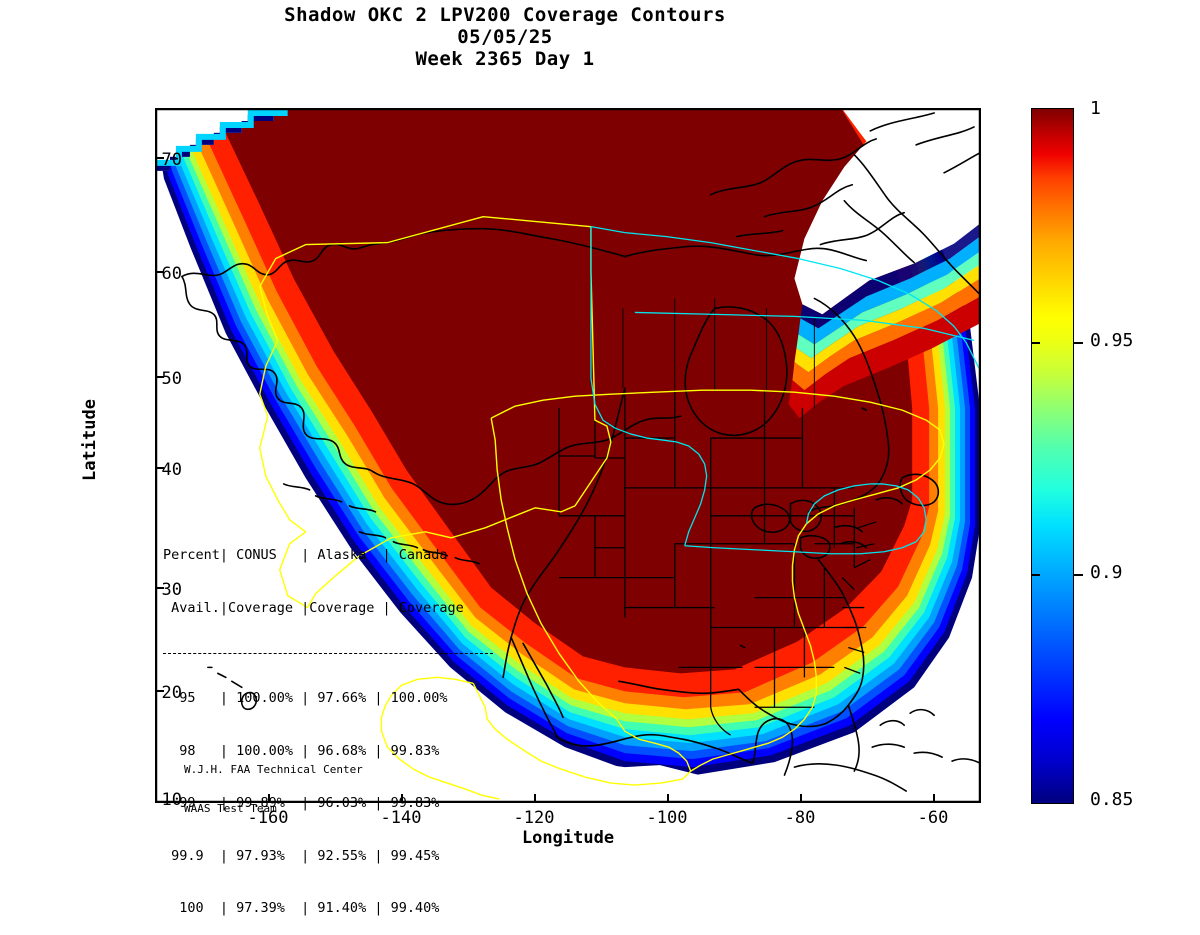 The width and height of the screenshot is (1200, 935). What do you see at coordinates (884, 264) in the screenshot?
I see `contour-wedge-northeast` at bounding box center [884, 264].